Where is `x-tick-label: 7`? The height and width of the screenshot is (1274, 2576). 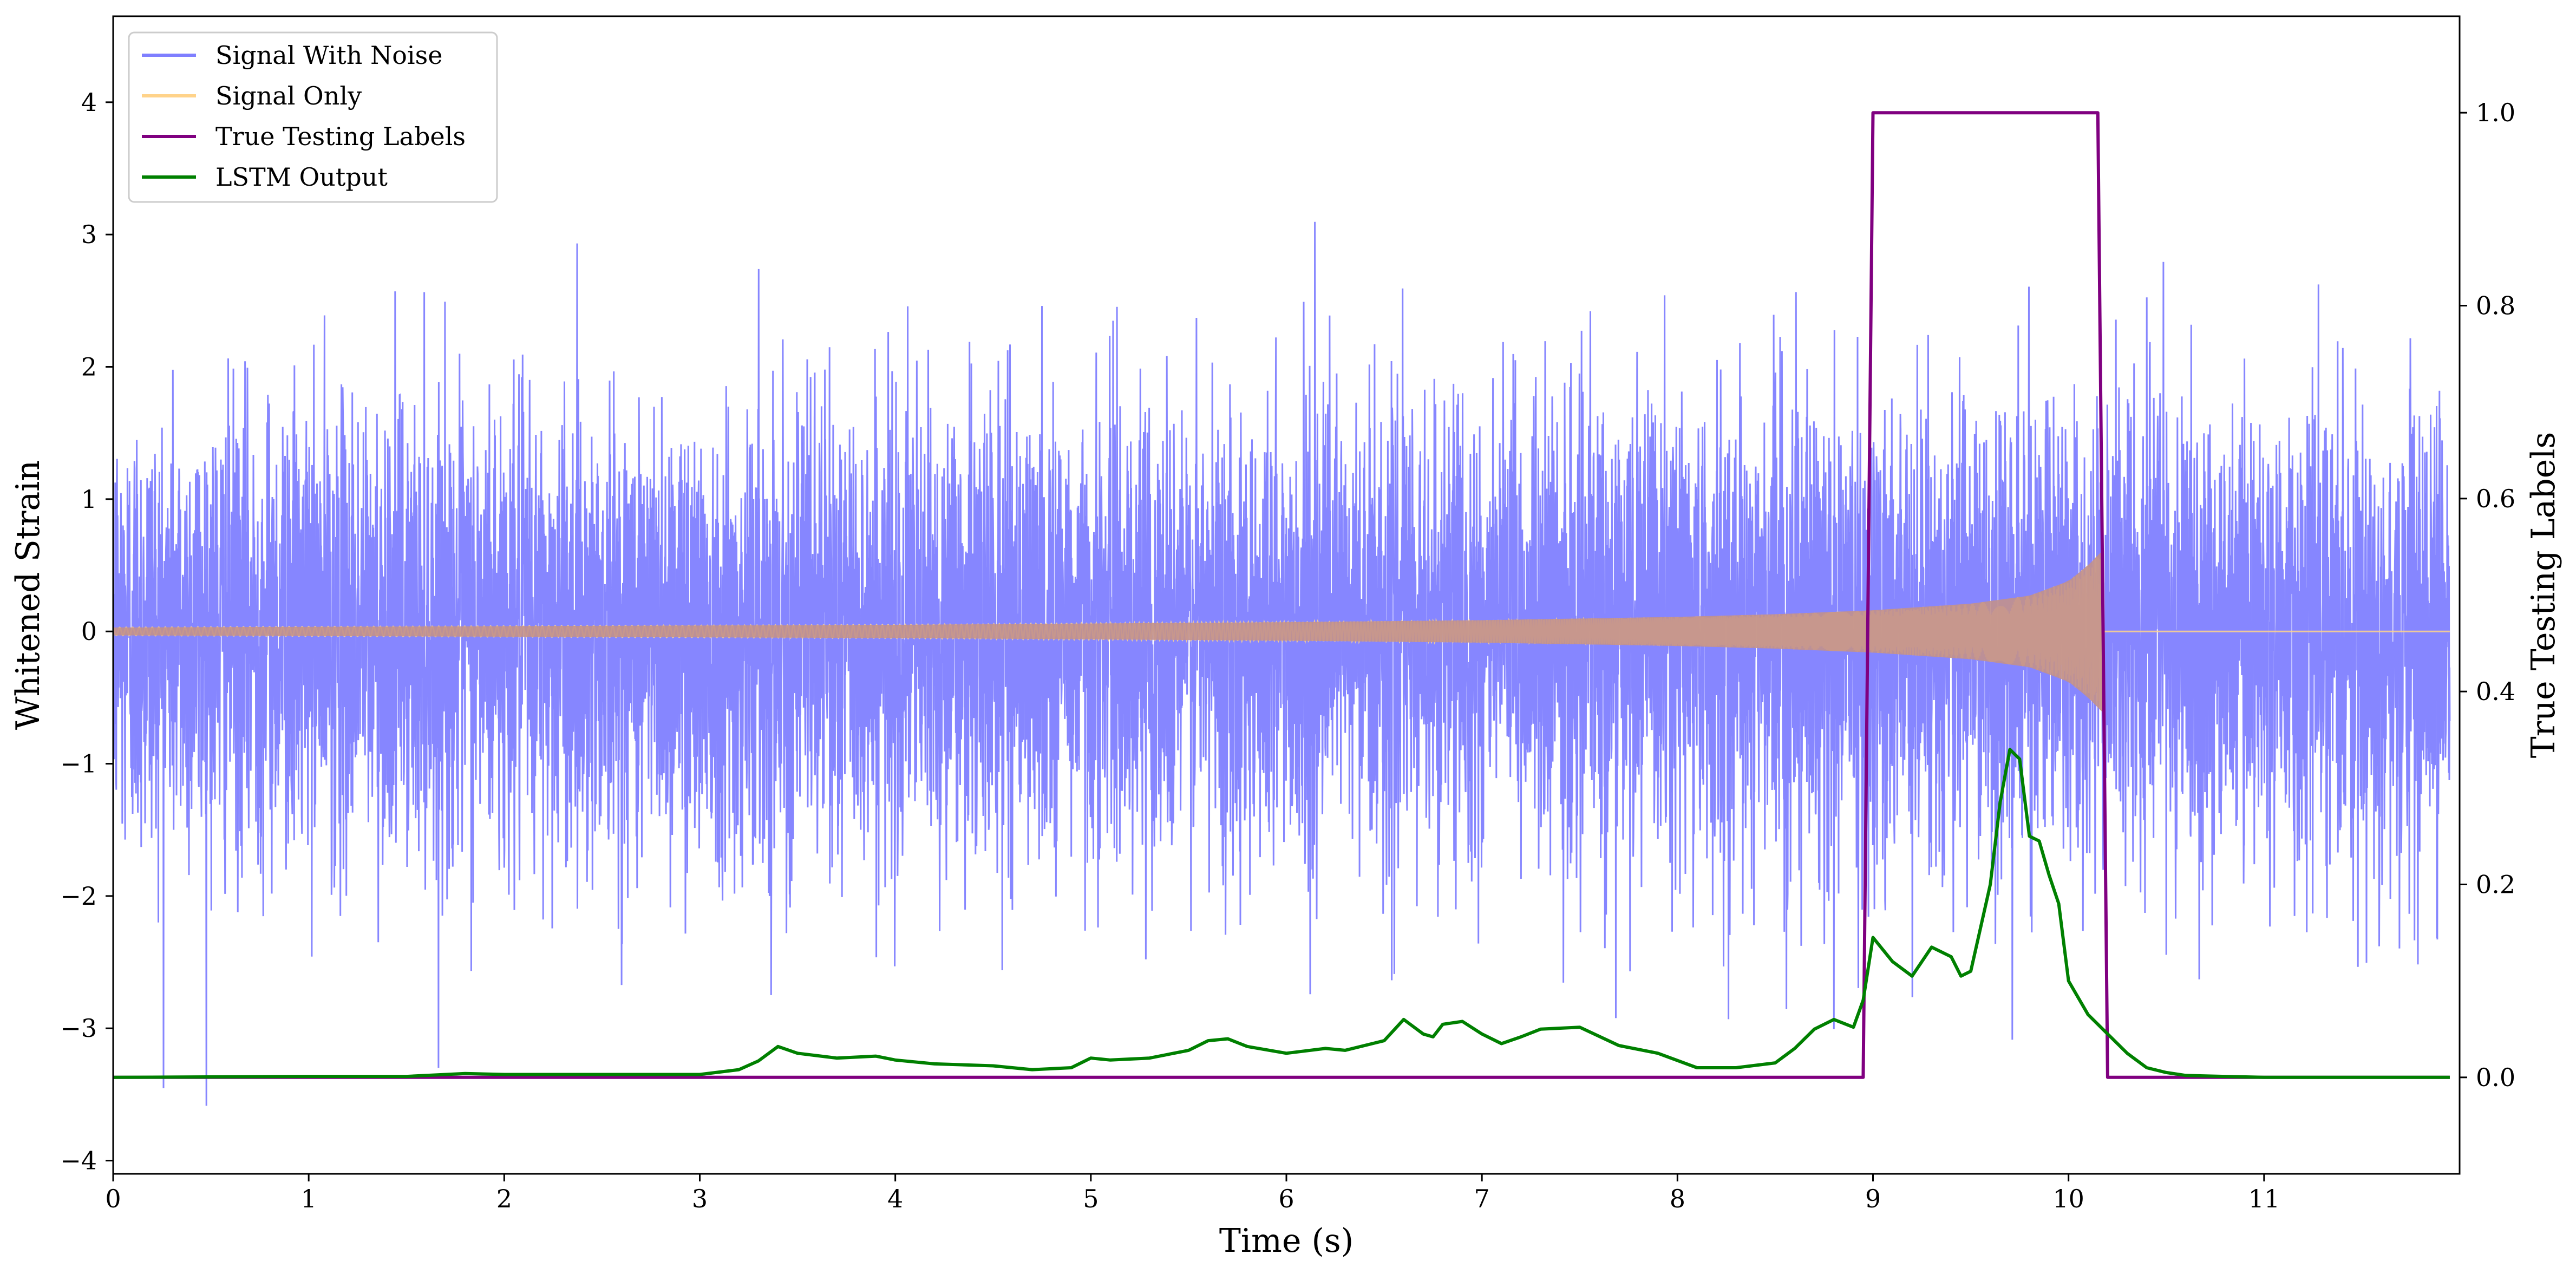 x-tick-label: 7 is located at coordinates (1482, 1198).